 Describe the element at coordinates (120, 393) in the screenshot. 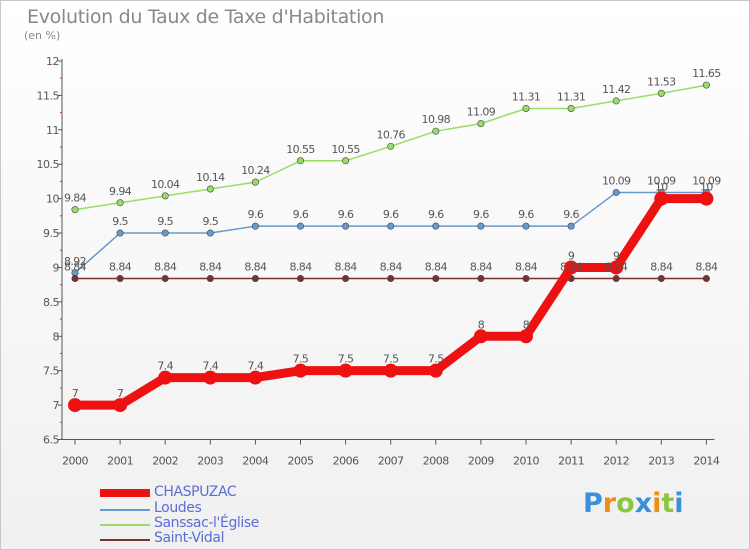

I see `data-label: 7` at that location.